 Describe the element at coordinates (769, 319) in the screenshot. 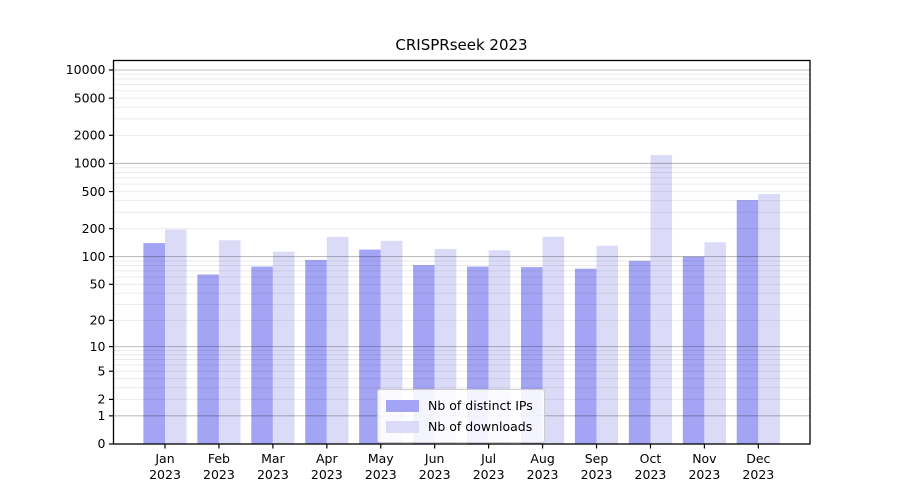

I see `bar-downloads-dec` at that location.